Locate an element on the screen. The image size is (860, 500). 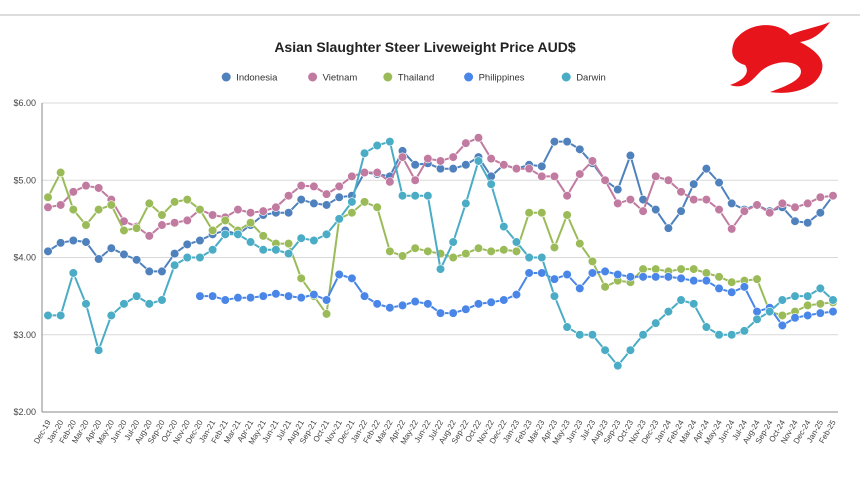
y-tick-label: $3.00 is located at coordinates (24, 335).